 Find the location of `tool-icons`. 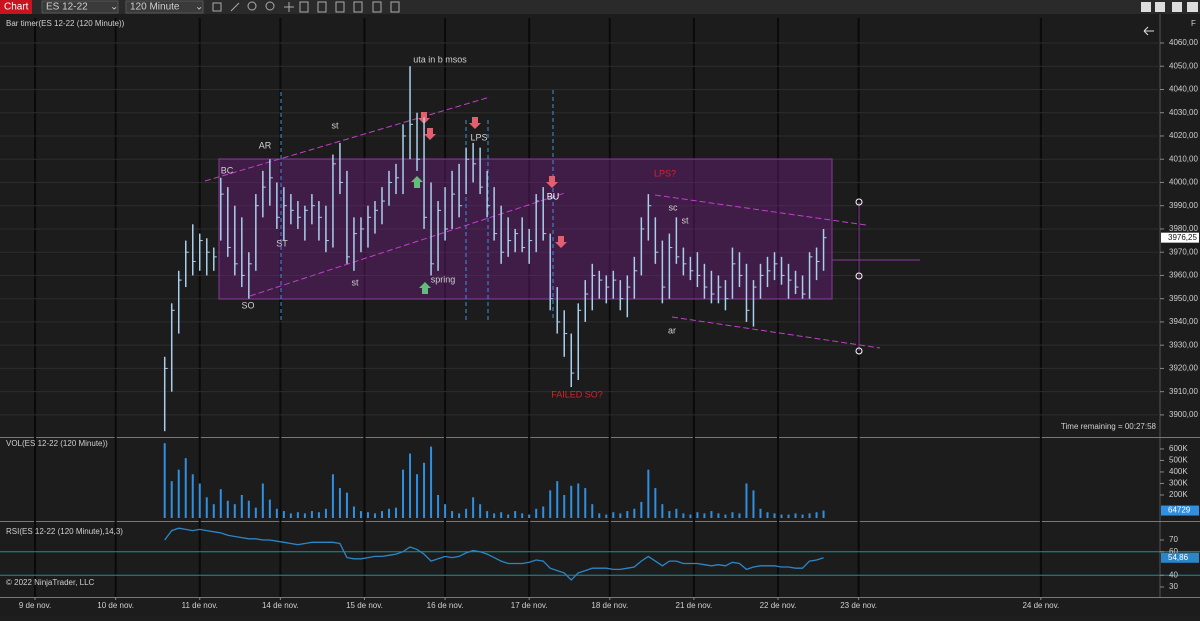

tool-icons is located at coordinates (306, 7).